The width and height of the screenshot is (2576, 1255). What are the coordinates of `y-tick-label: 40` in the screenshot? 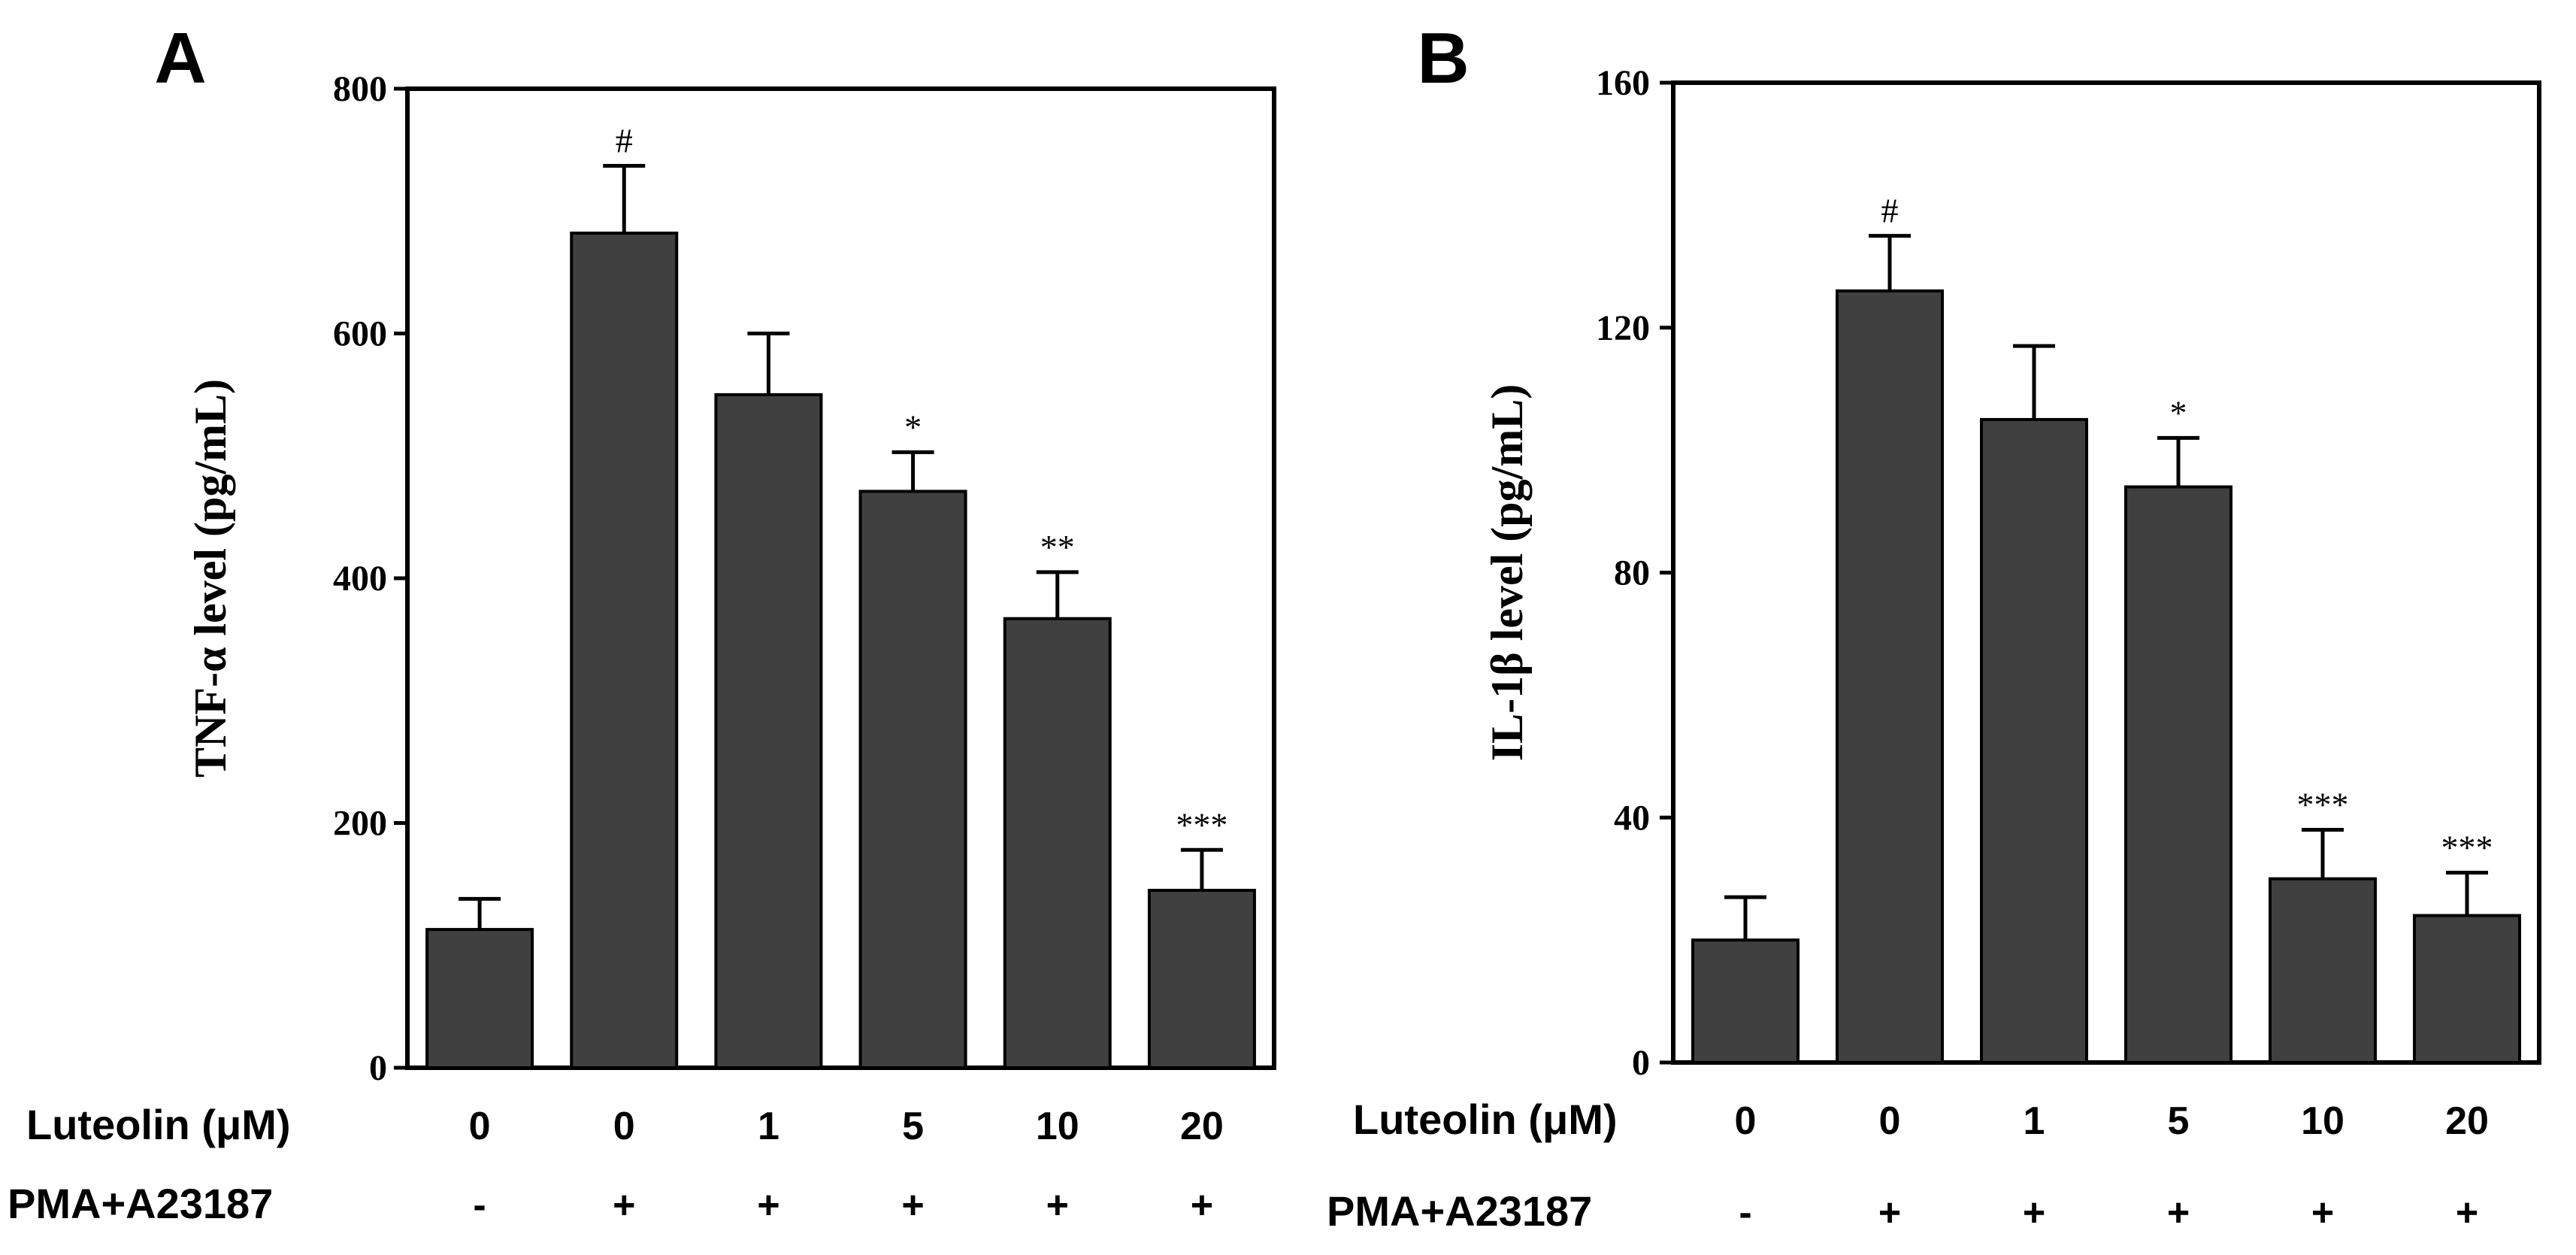 It's located at (1632, 818).